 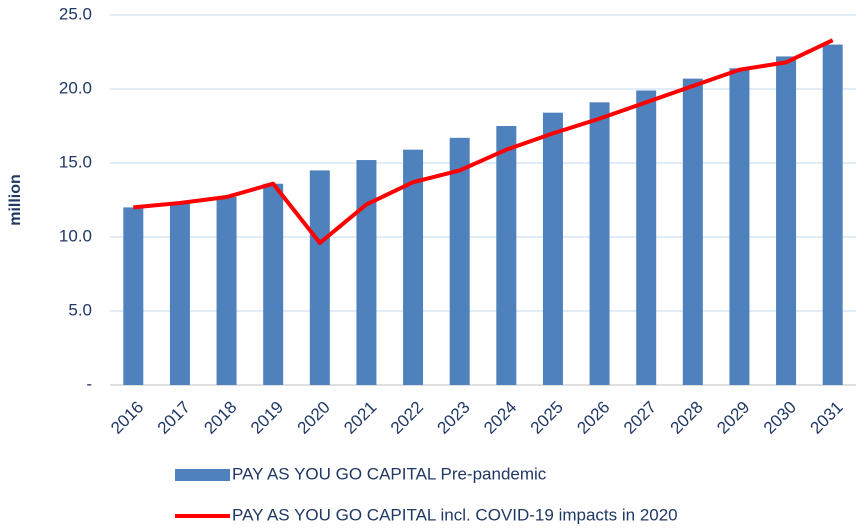 What do you see at coordinates (454, 418) in the screenshot?
I see `x-tick-label: 2023` at bounding box center [454, 418].